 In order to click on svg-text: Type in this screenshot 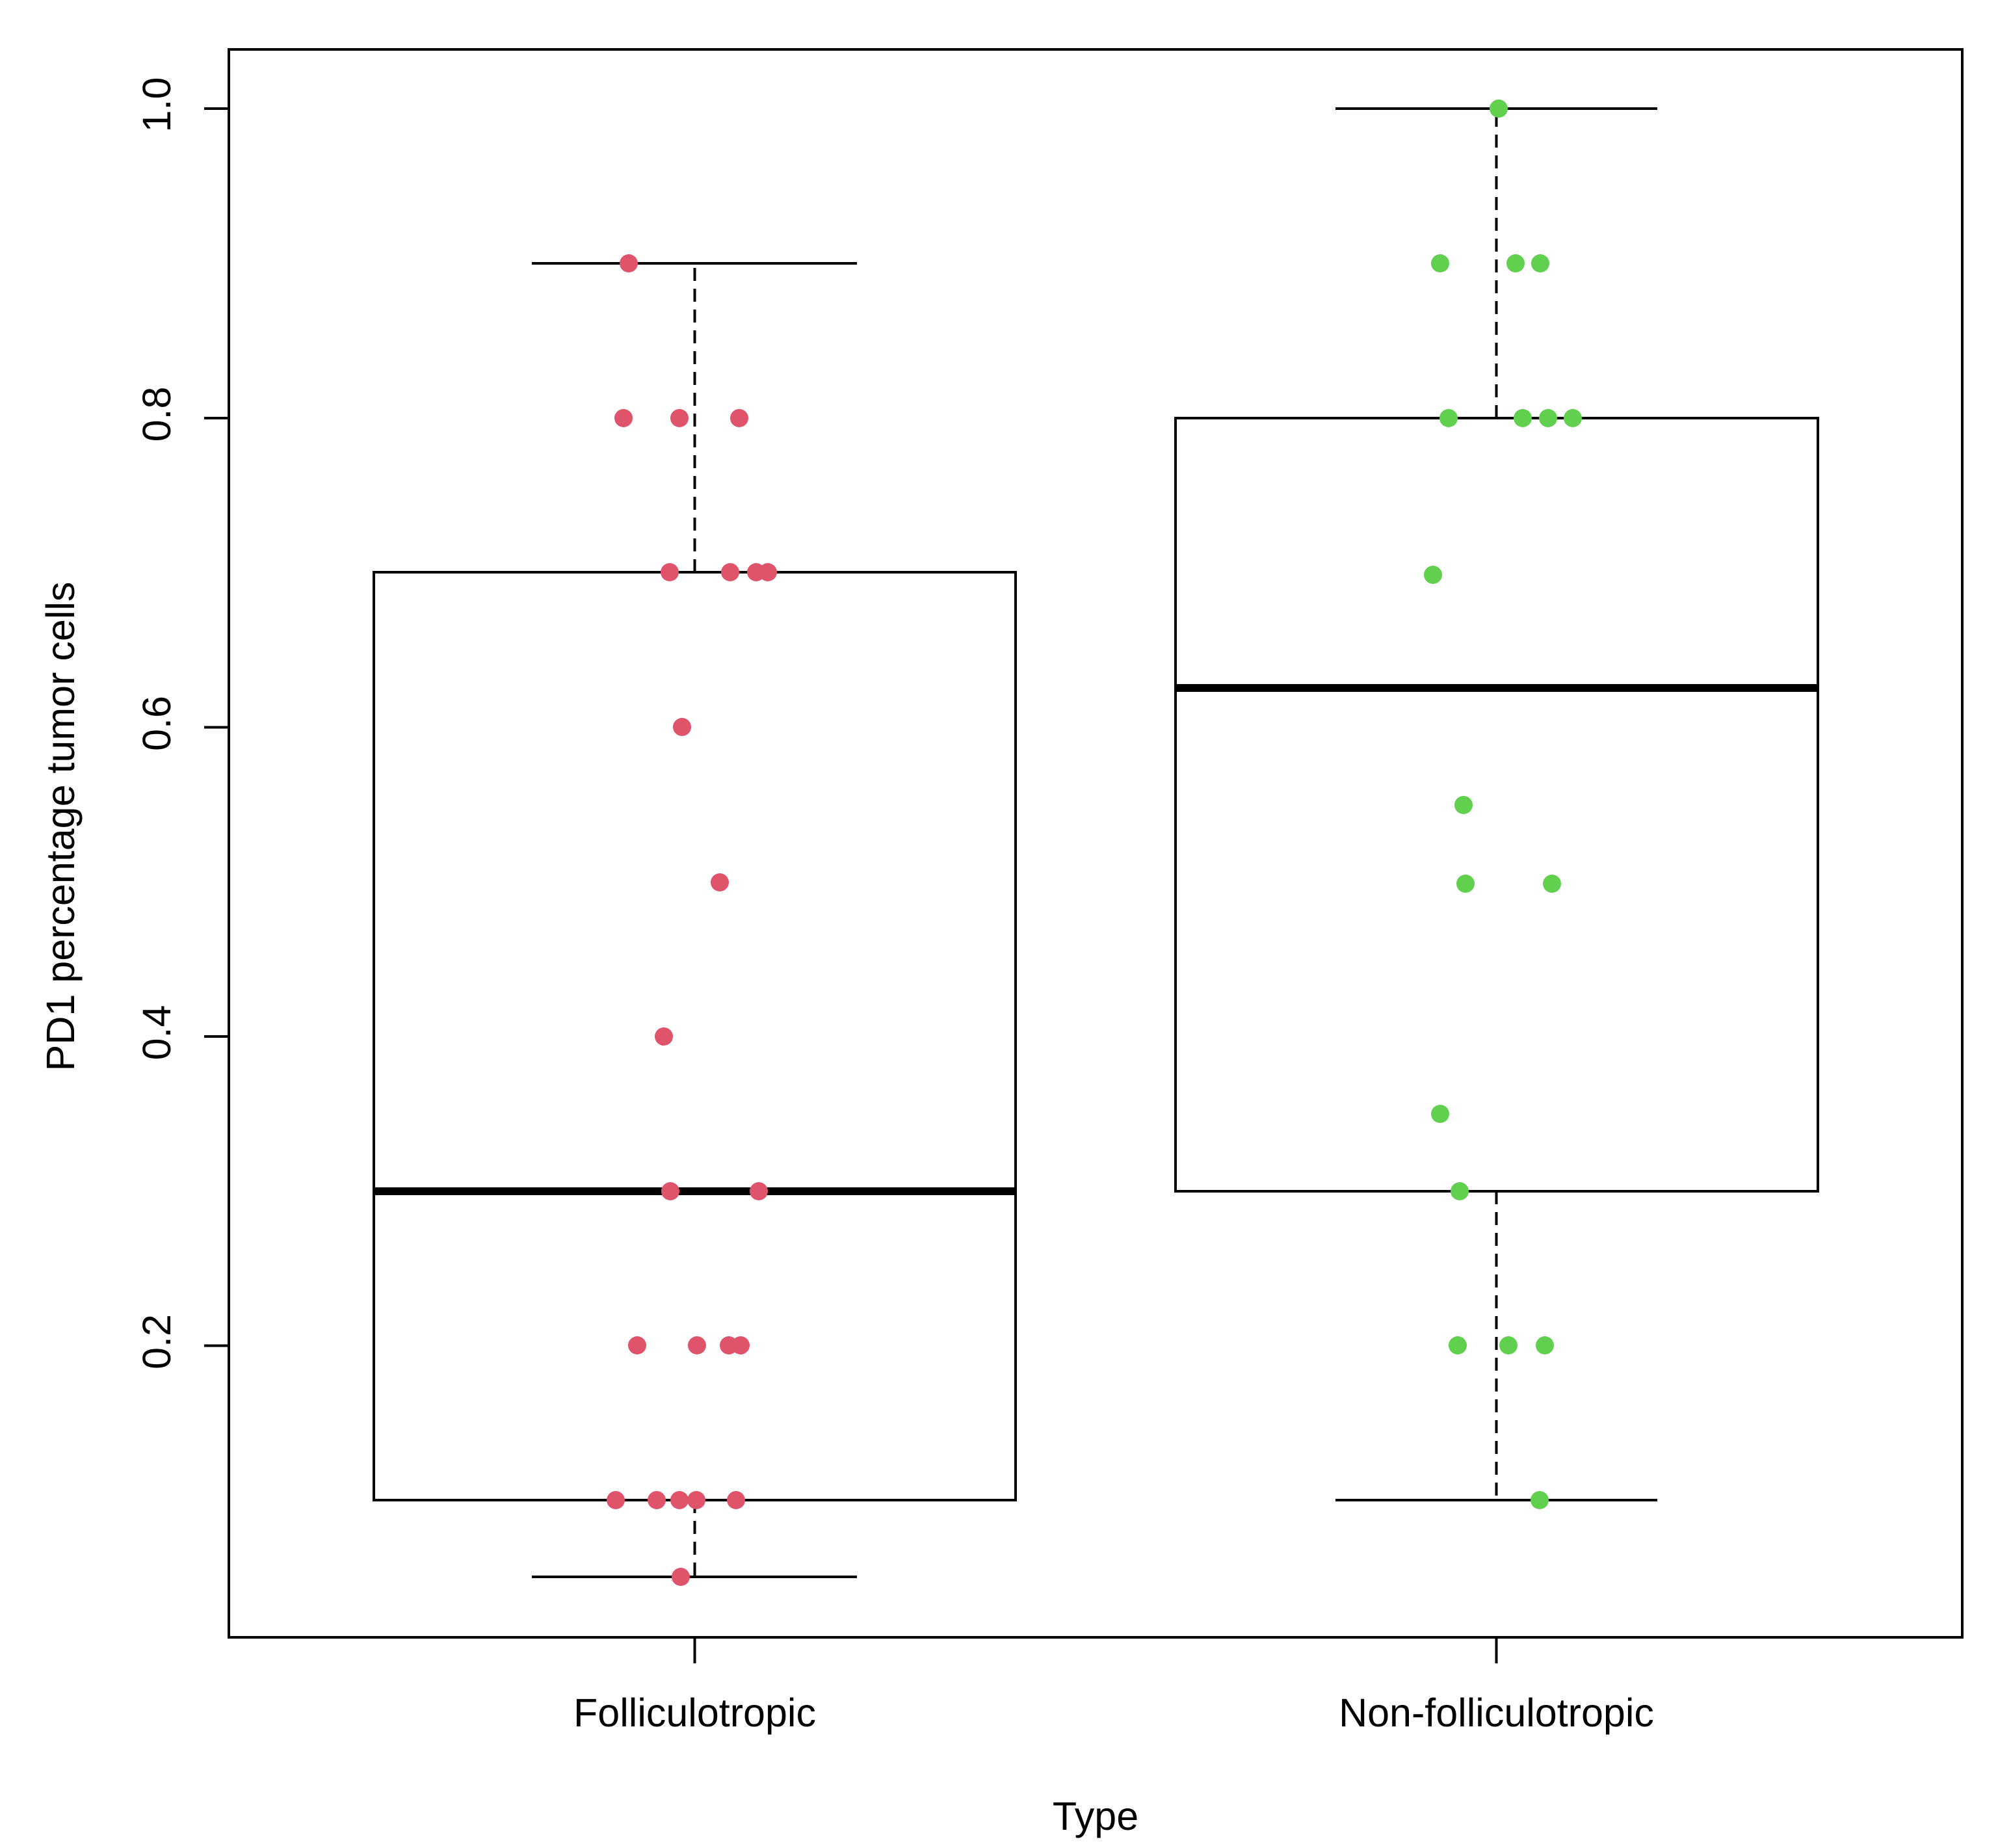, I will do `click(1095, 1816)`.